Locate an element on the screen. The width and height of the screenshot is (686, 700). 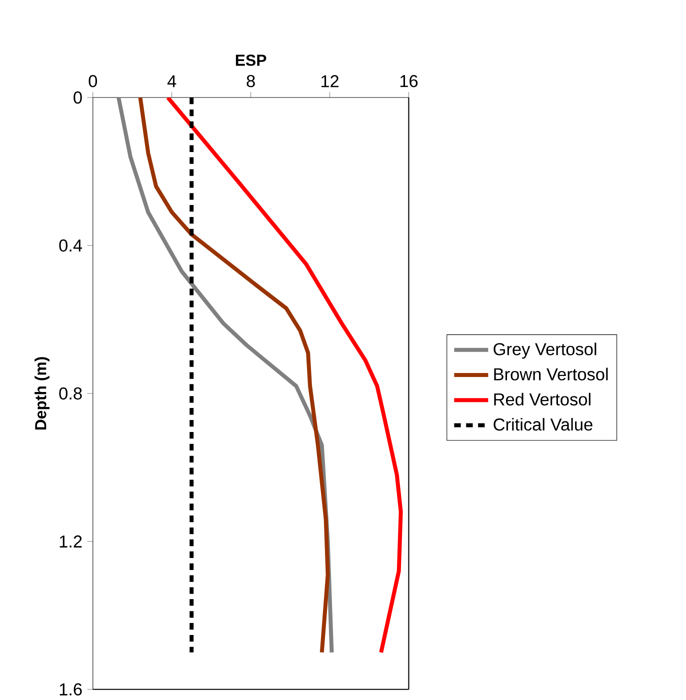
legend-label: Red Vertosol is located at coordinates (542, 399).